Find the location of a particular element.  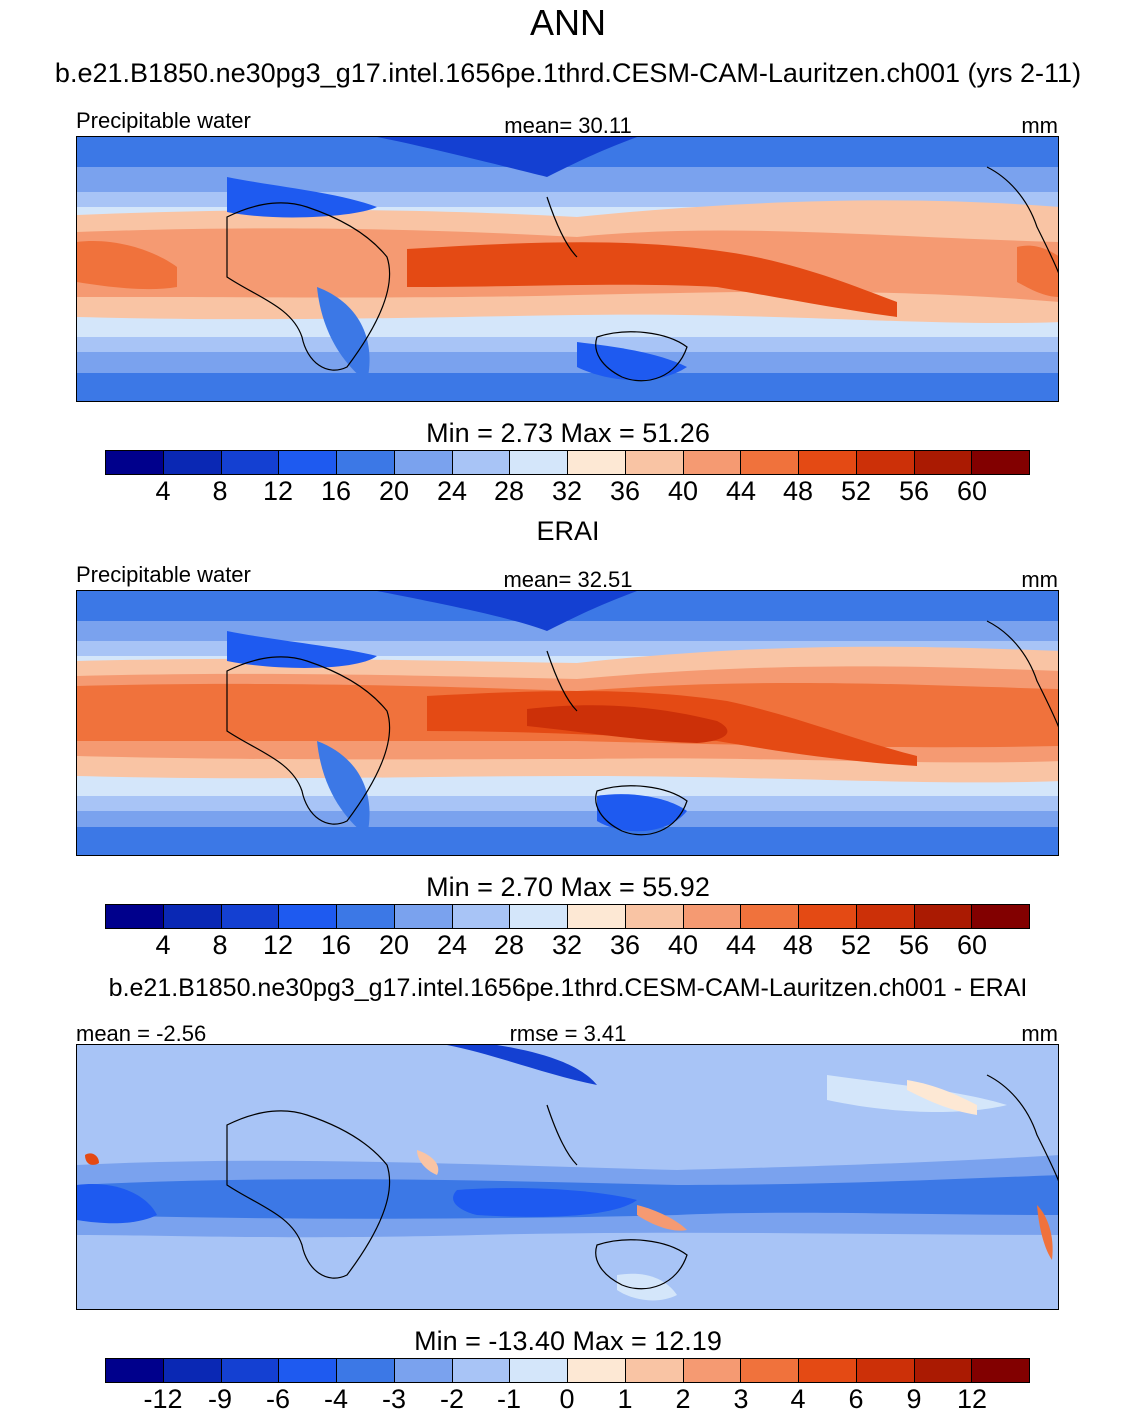

panel2-colorbar is located at coordinates (567, 916).